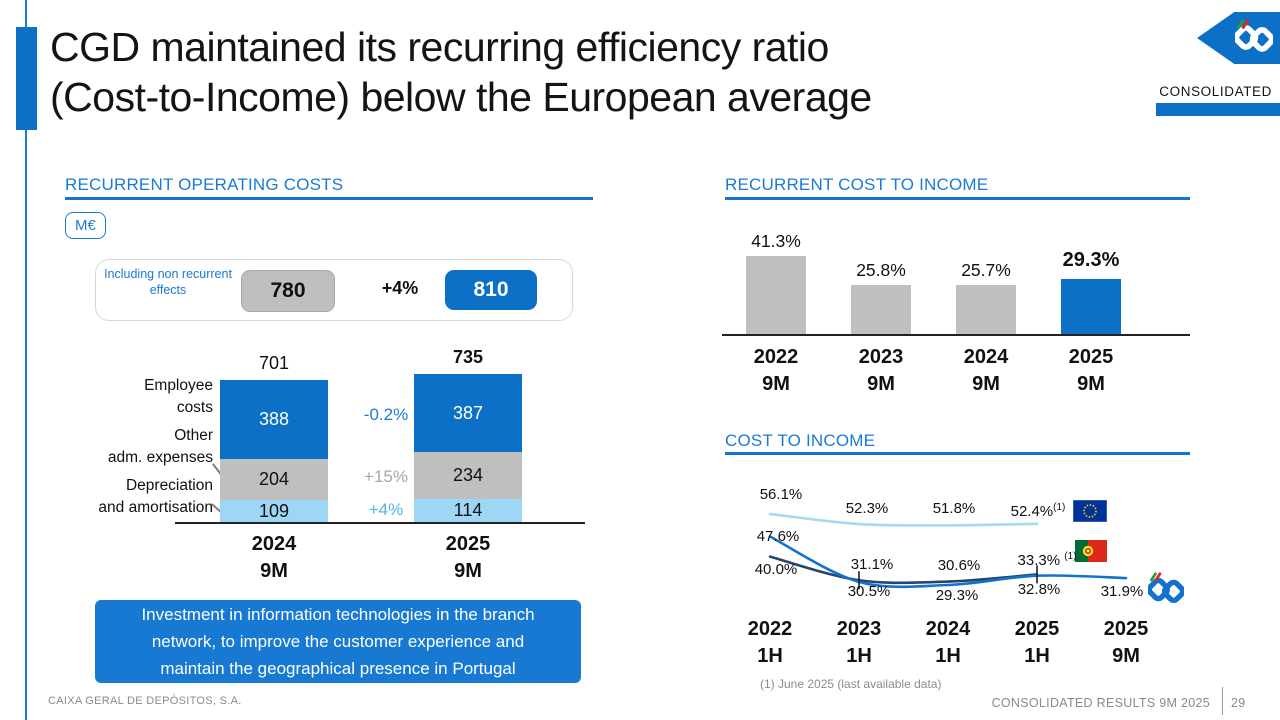 Image resolution: width=1280 pixels, height=720 pixels. I want to click on series-label-line: and amortisation, so click(155, 507).